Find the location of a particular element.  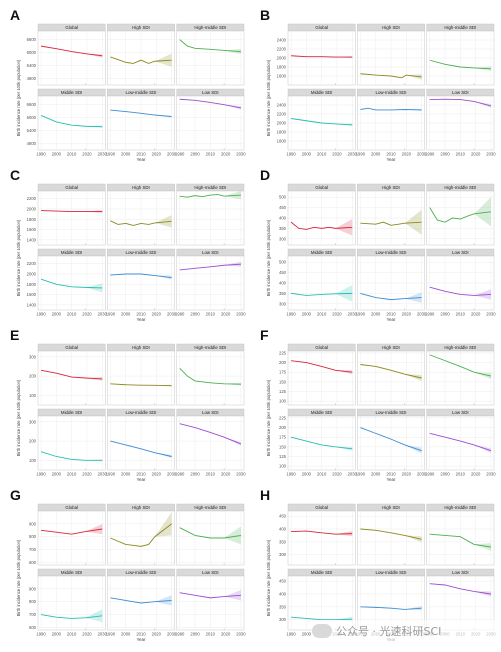

y-tick-label: 200 is located at coordinates (33, 376).